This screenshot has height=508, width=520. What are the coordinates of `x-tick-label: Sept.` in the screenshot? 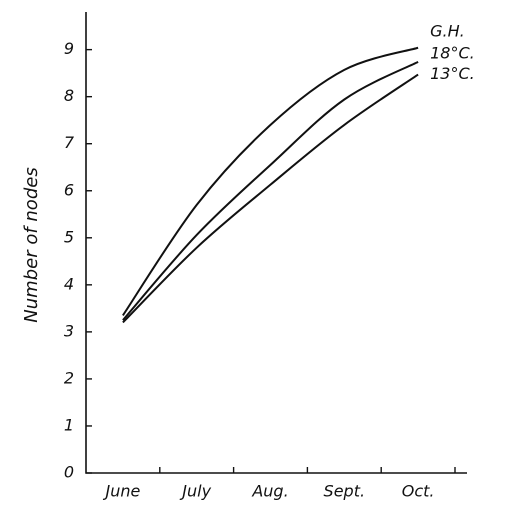 It's located at (345, 491).